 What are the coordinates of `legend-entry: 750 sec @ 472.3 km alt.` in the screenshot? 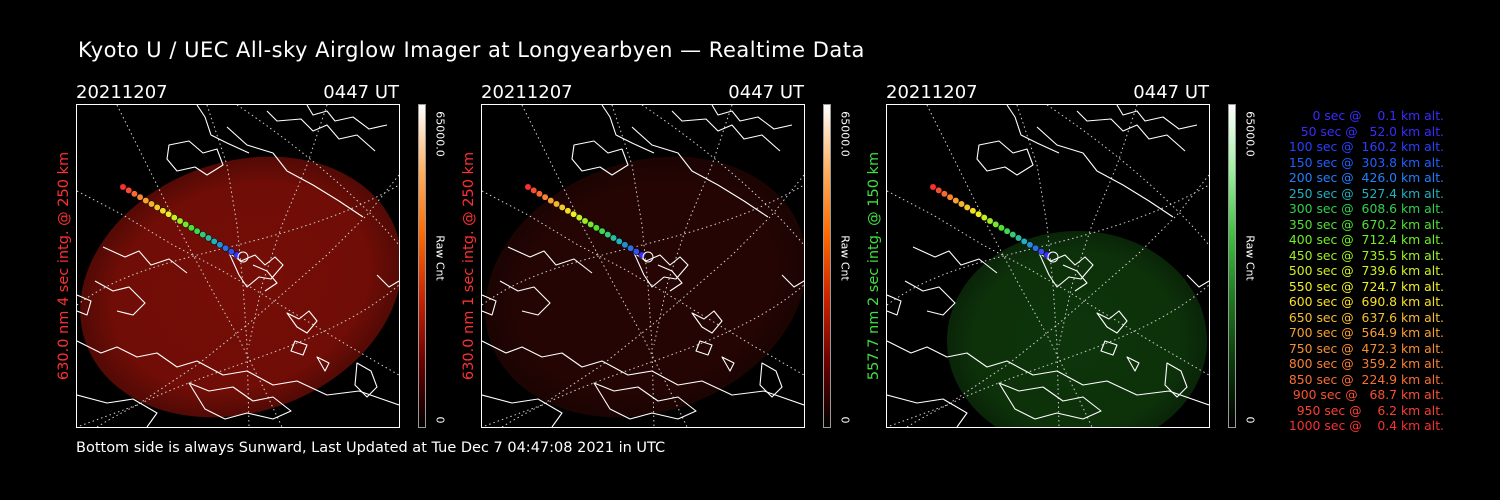 It's located at (1364, 348).